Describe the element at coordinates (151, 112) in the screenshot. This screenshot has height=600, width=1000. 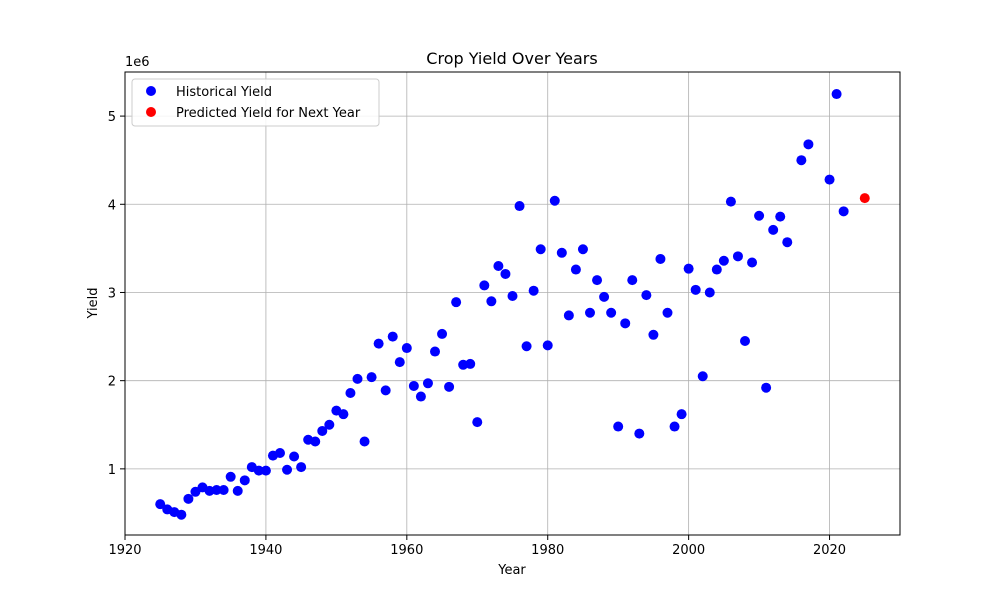
I see `legend-marker-predicted` at that location.